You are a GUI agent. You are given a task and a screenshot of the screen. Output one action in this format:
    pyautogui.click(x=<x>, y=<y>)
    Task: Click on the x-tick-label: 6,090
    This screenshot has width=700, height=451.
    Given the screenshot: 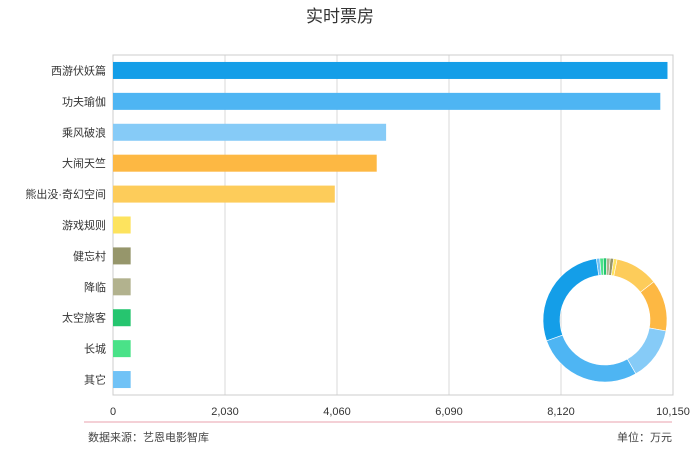 What is the action you would take?
    pyautogui.click(x=449, y=412)
    